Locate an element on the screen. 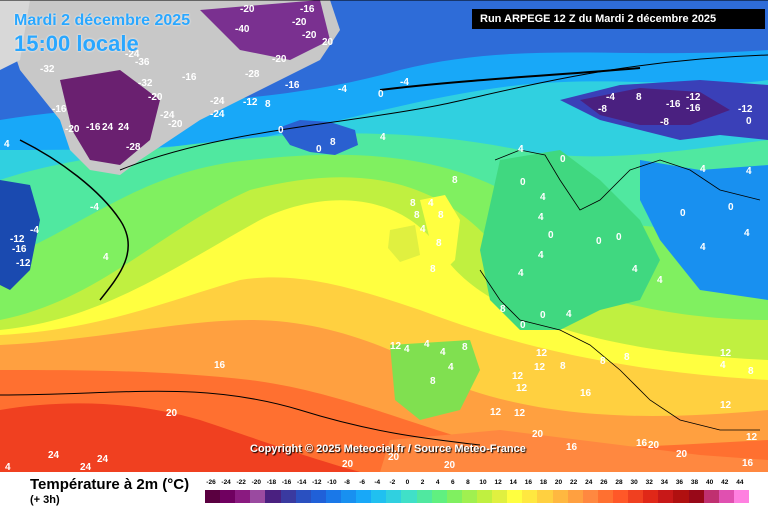 The width and height of the screenshot is (768, 512). scale-label: -22 is located at coordinates (241, 482).